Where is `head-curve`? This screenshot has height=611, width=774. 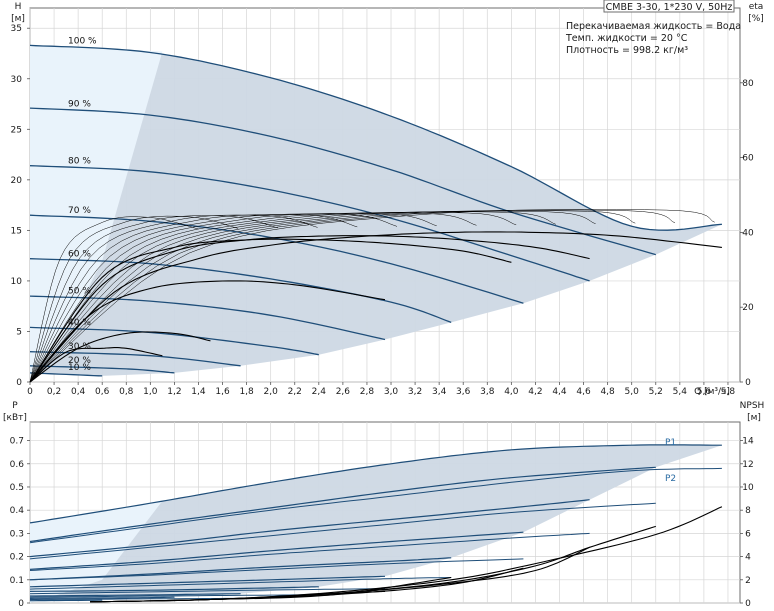
head-curve is located at coordinates (309, 223).